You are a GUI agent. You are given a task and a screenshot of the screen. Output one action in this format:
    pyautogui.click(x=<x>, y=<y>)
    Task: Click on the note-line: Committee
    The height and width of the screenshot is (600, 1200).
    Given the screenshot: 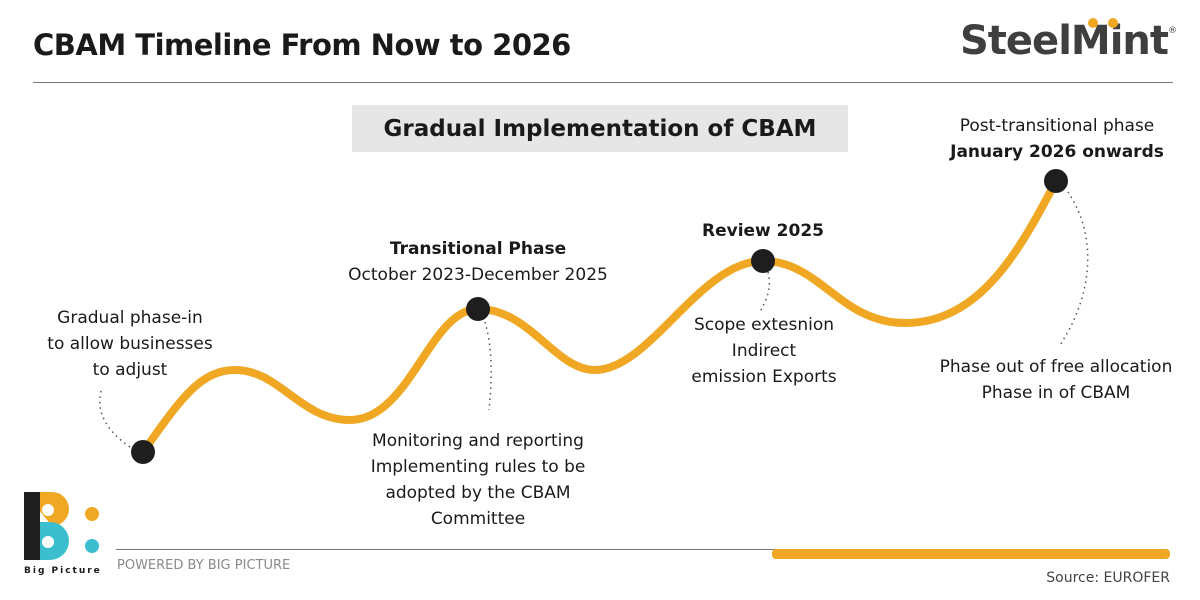 What is the action you would take?
    pyautogui.click(x=478, y=519)
    